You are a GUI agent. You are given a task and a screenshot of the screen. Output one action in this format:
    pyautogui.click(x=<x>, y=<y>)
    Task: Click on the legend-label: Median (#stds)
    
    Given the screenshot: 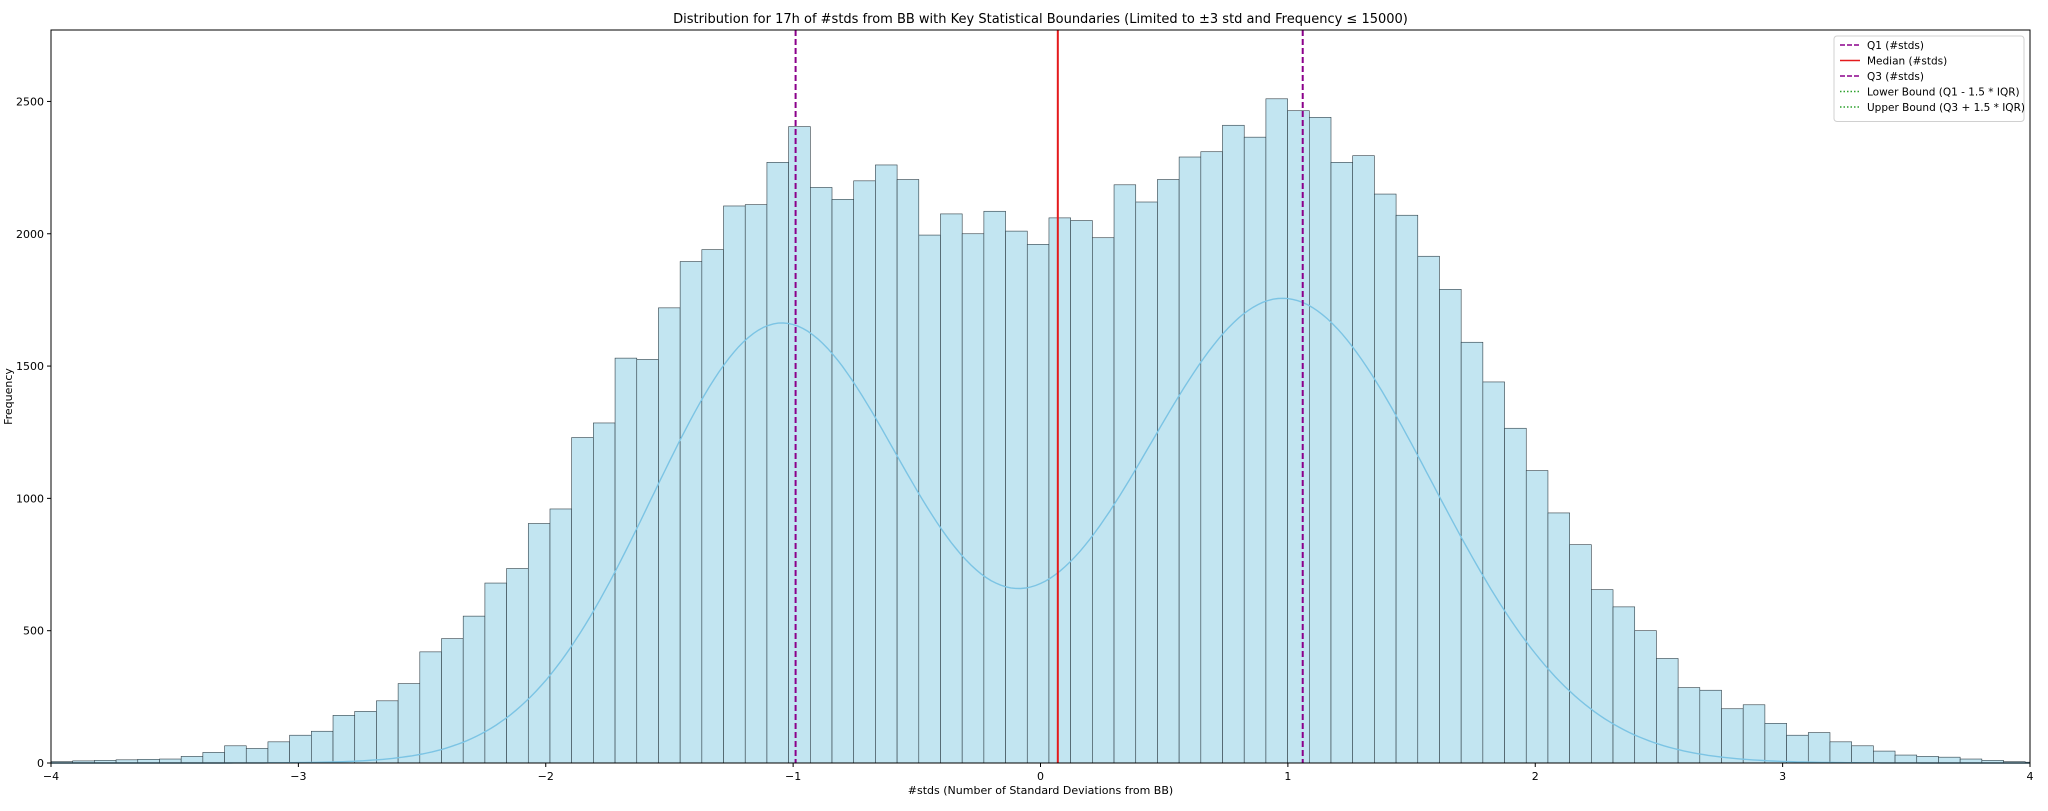 What is the action you would take?
    pyautogui.click(x=1907, y=62)
    